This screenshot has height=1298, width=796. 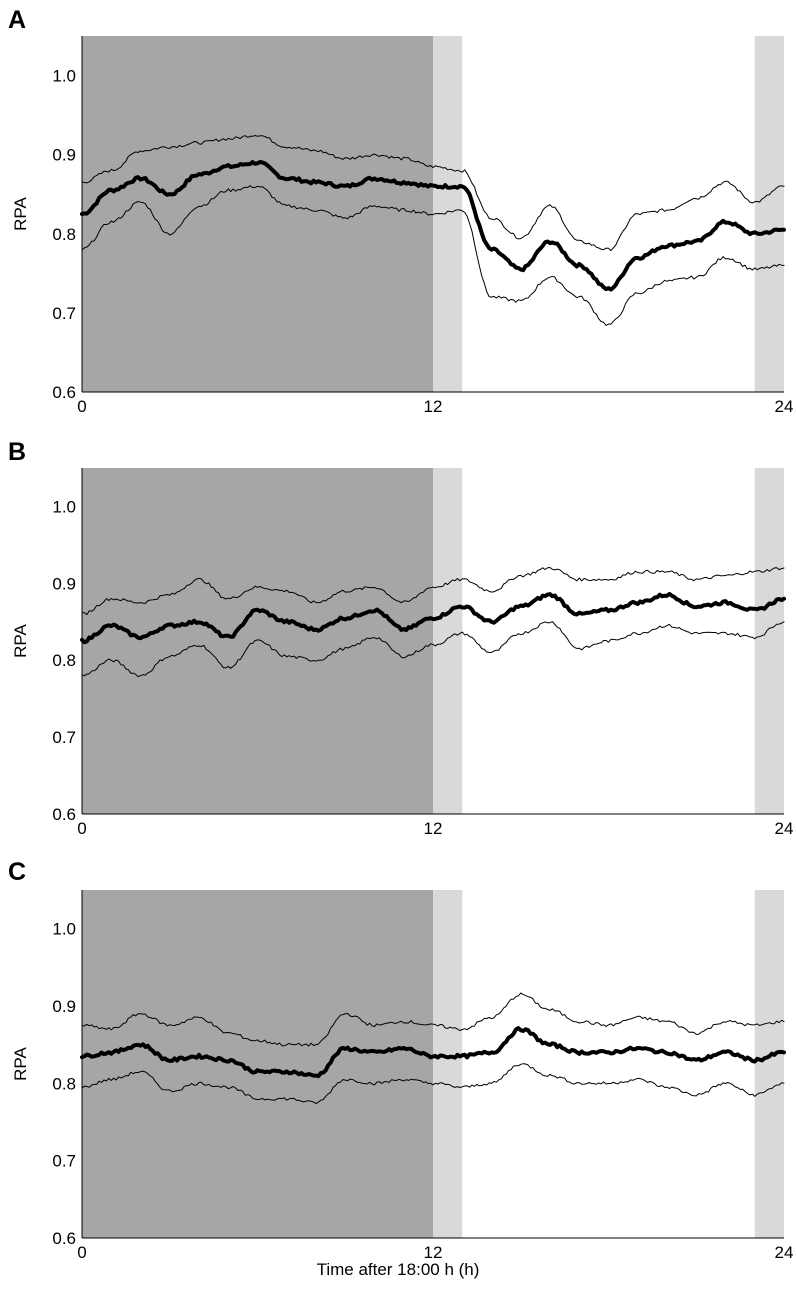 I want to click on panel-b-y-tick-2: 0.8, so click(x=64, y=660).